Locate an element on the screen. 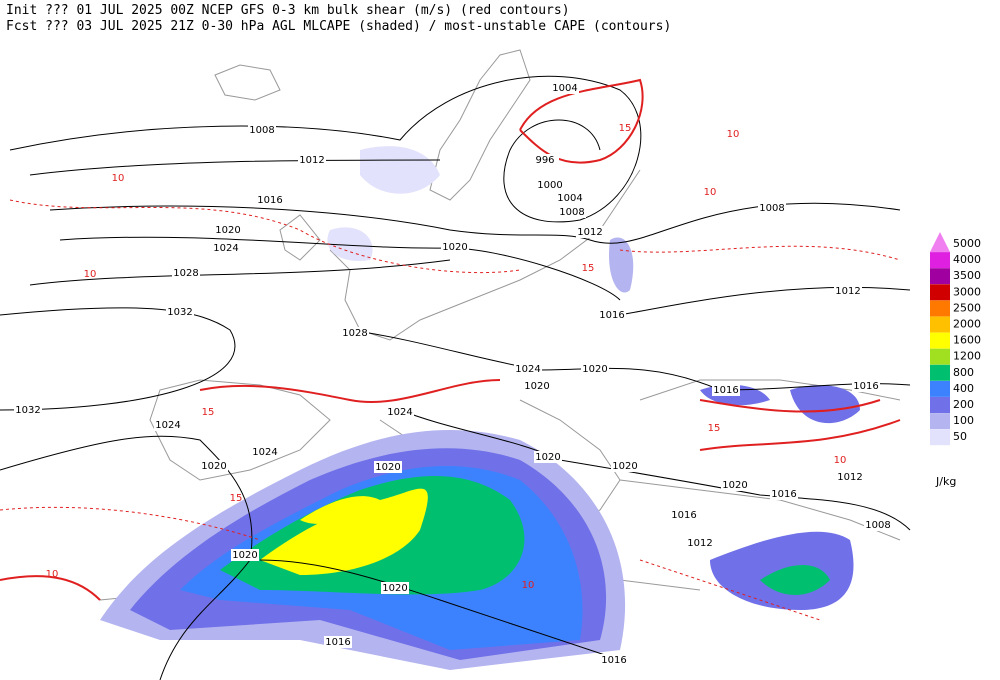  isobar-label: 1028 is located at coordinates (354, 333).